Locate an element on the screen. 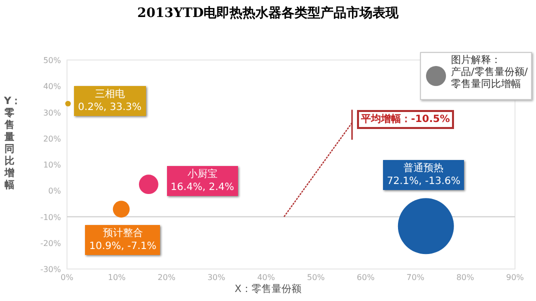 Image resolution: width=536 pixels, height=301 pixels. y-tick-label: 40% is located at coordinates (52, 87).